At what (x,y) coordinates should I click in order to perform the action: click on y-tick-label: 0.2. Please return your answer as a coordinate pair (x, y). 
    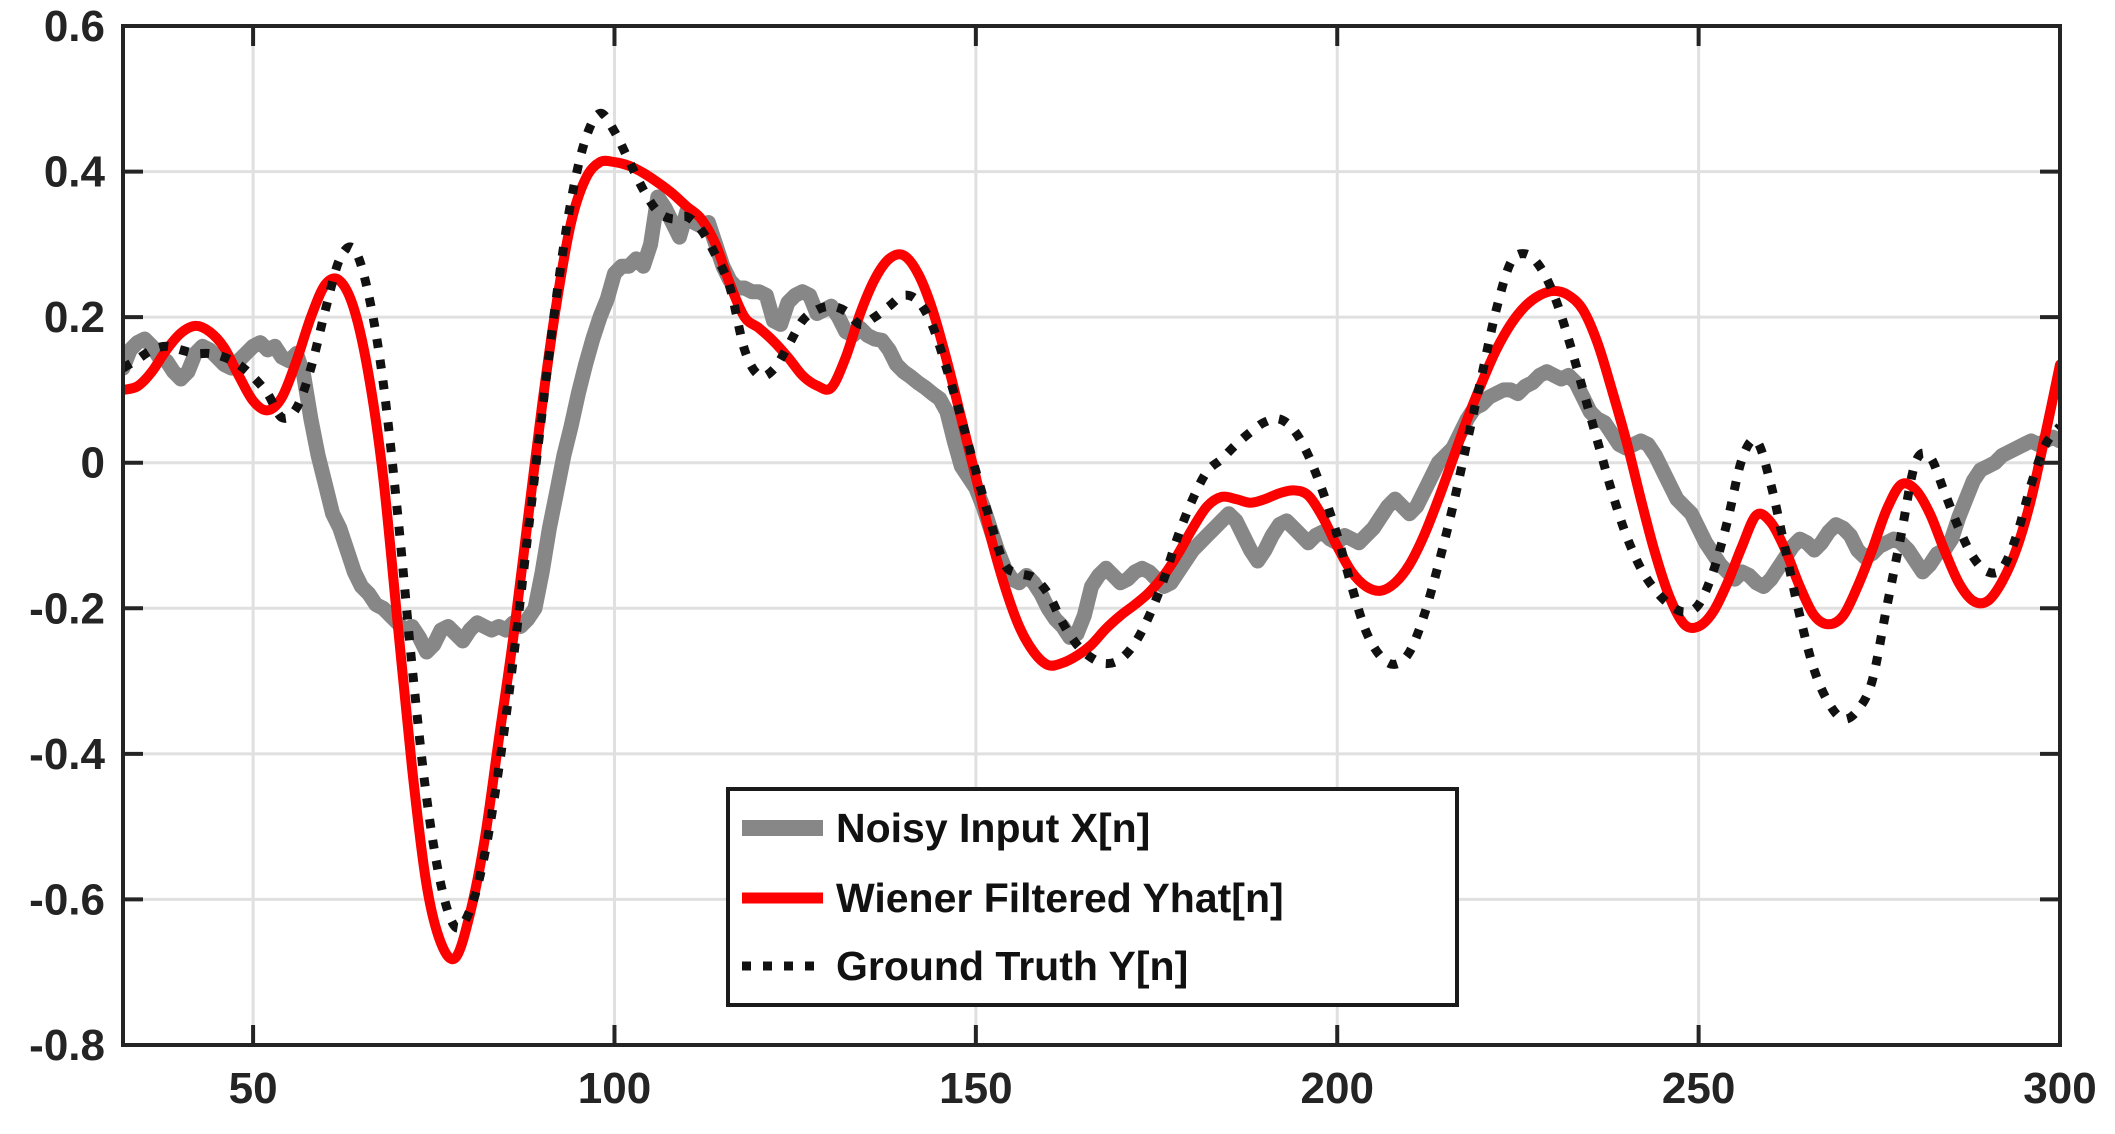
    Looking at the image, I should click on (74, 317).